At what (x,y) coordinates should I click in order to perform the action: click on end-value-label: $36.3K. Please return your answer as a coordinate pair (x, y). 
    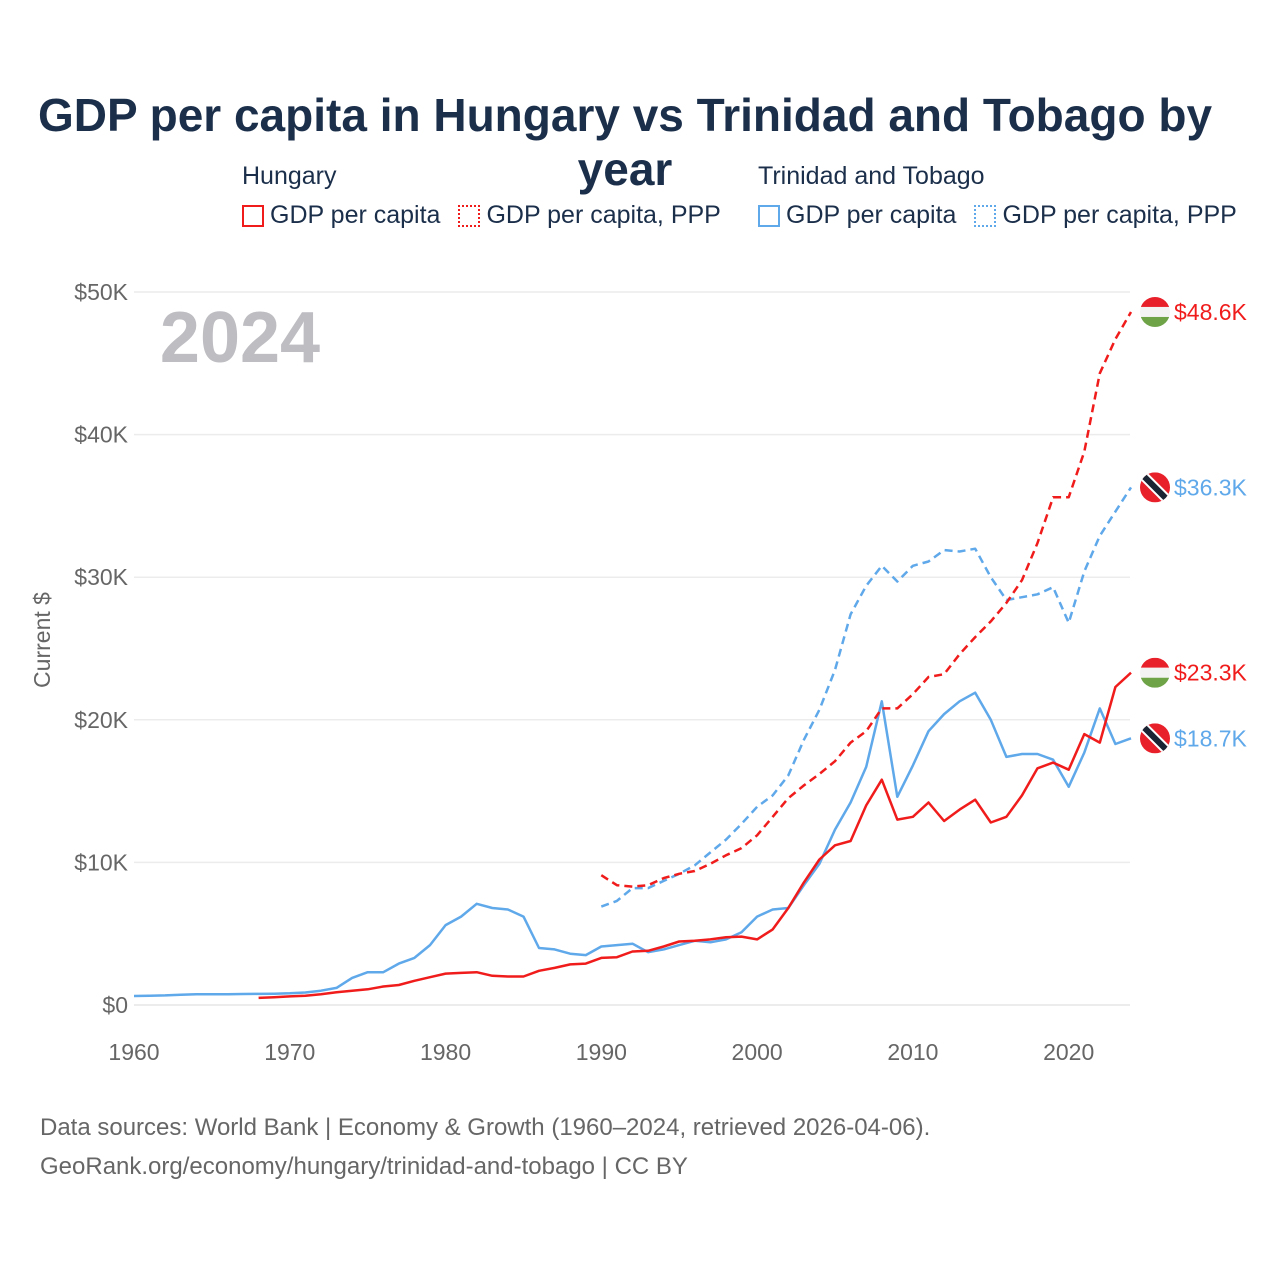
    Looking at the image, I should click on (1211, 487).